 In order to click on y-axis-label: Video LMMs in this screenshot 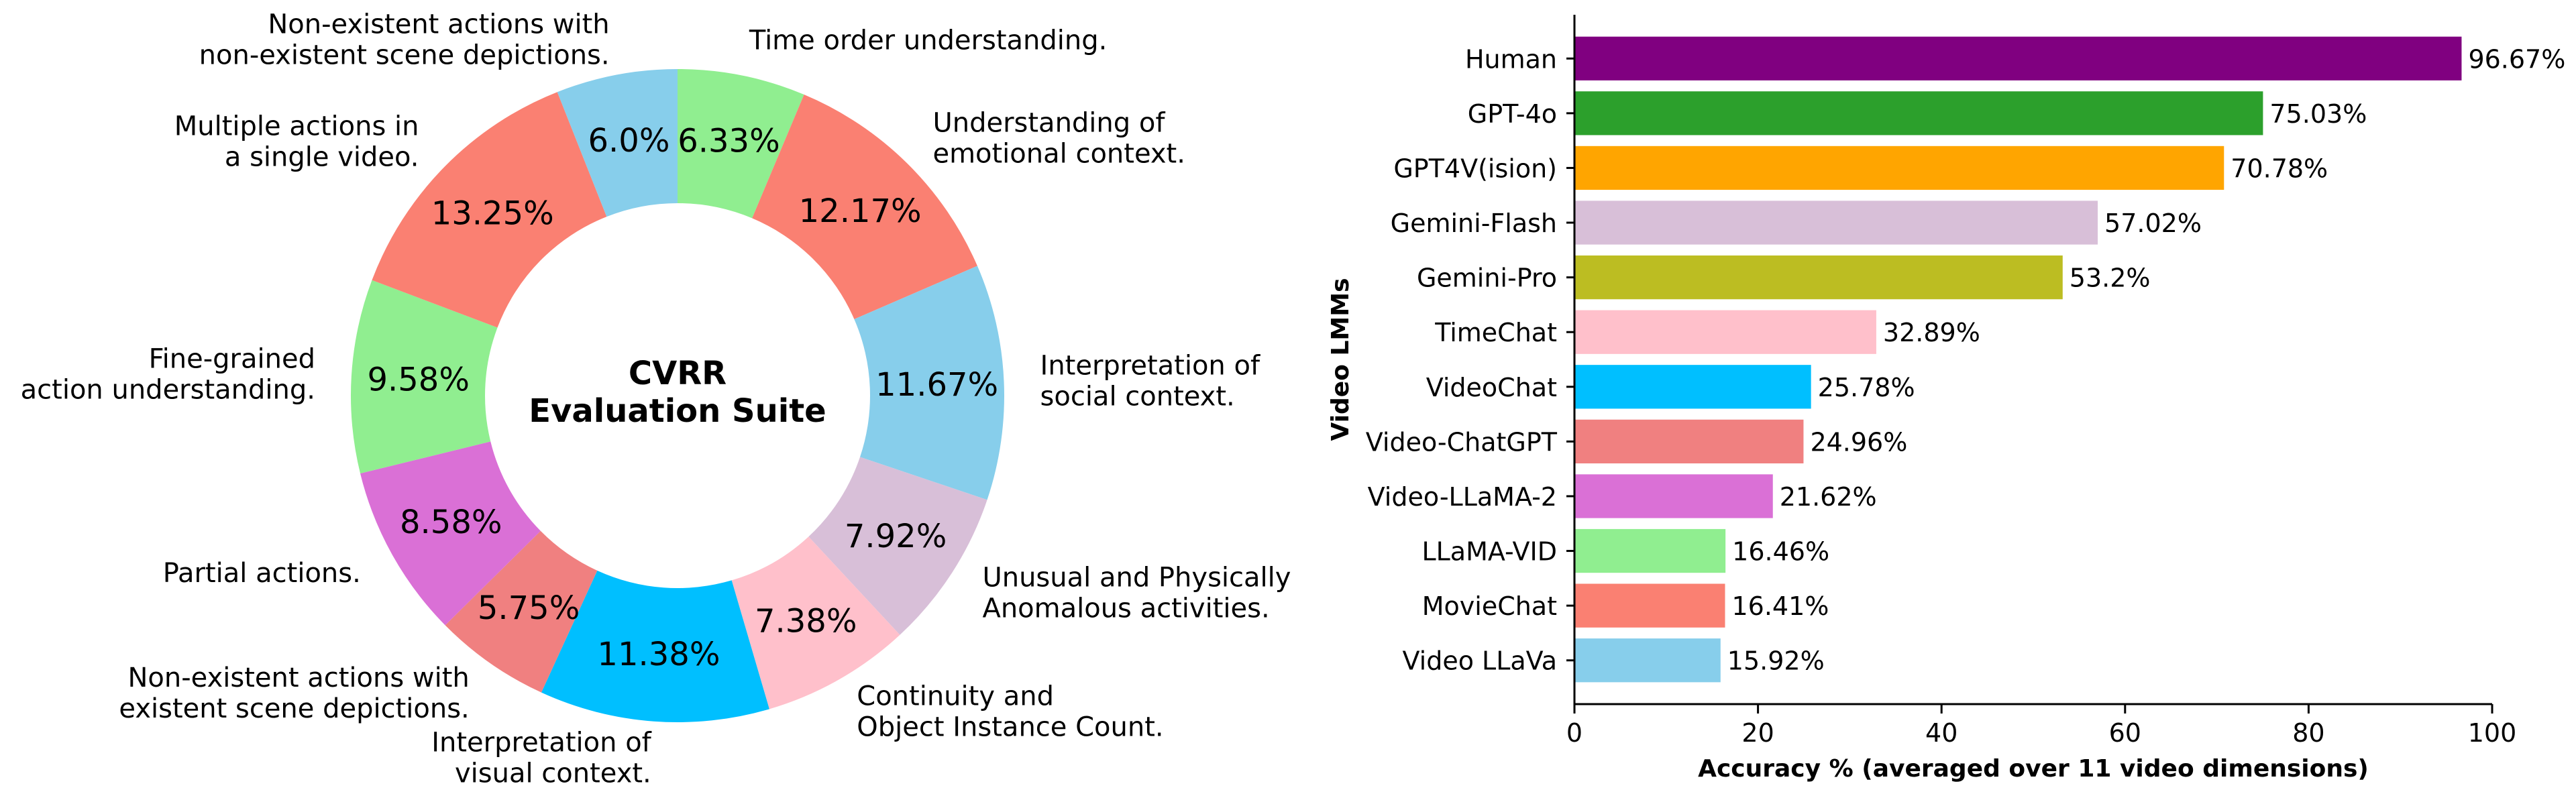, I will do `click(1340, 359)`.